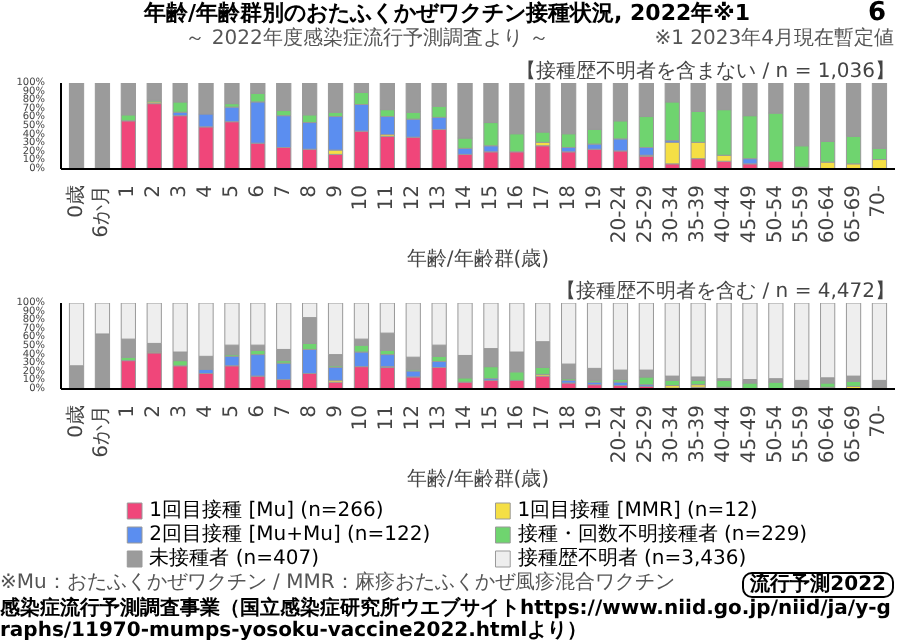  I want to click on legend-label: 接種歴不明者 (n=3,436), so click(632, 558).